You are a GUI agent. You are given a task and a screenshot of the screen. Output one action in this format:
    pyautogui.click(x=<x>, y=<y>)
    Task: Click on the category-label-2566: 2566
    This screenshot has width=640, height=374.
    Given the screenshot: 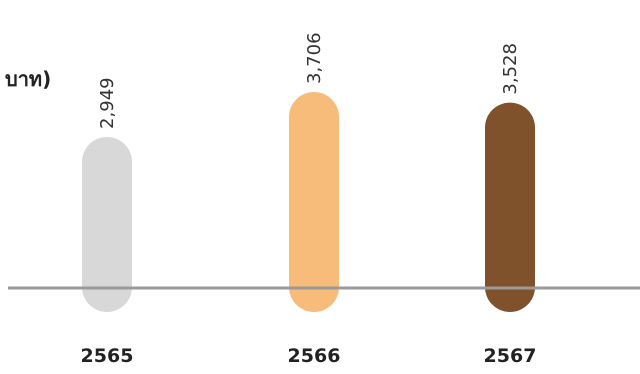 What is the action you would take?
    pyautogui.click(x=314, y=356)
    